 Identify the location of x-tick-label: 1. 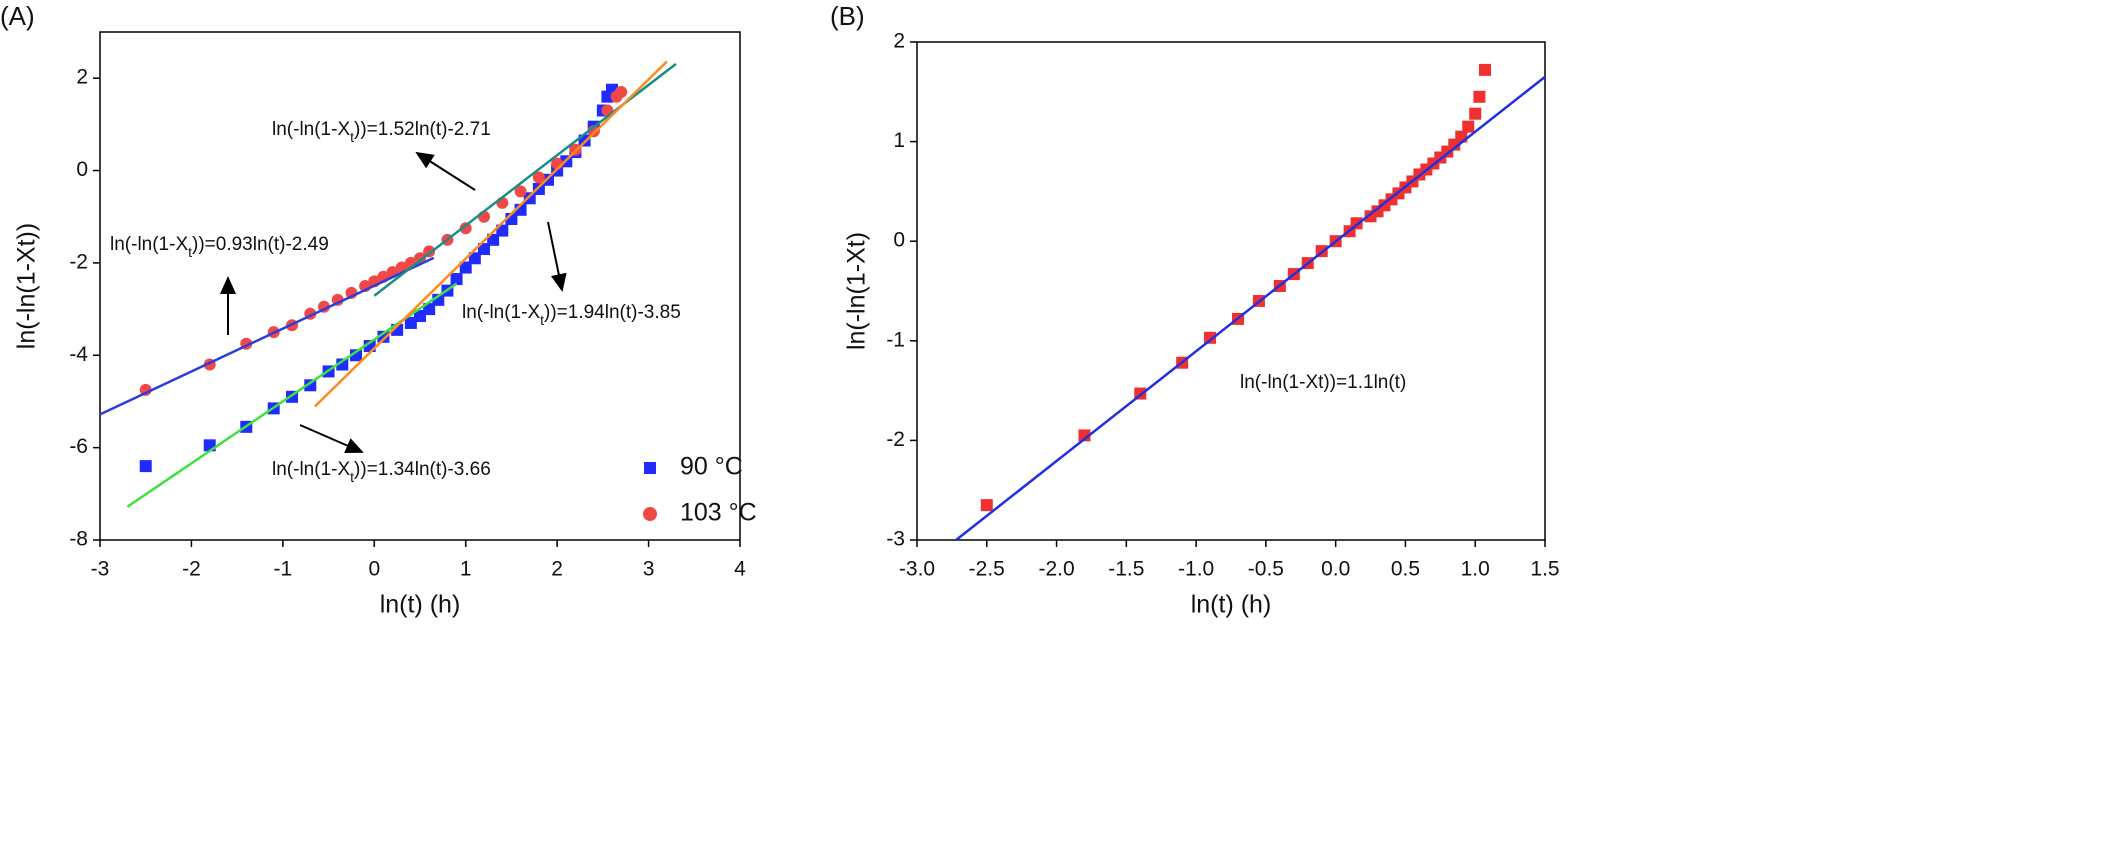
(466, 569).